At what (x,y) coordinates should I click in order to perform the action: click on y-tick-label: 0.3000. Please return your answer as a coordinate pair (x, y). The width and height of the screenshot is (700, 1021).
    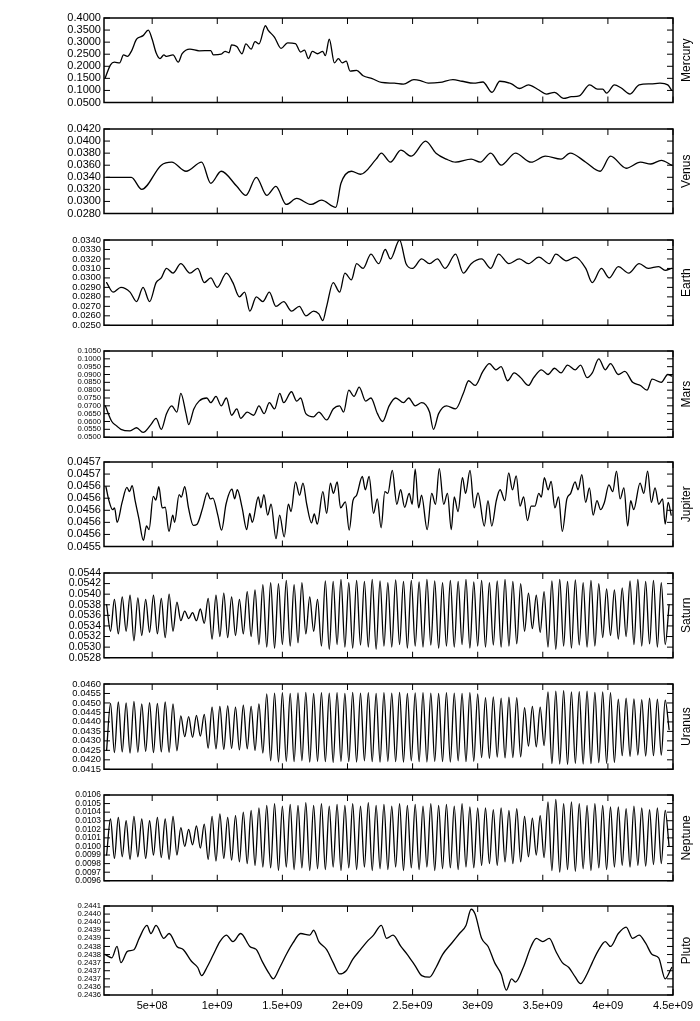
    Looking at the image, I should click on (84, 41).